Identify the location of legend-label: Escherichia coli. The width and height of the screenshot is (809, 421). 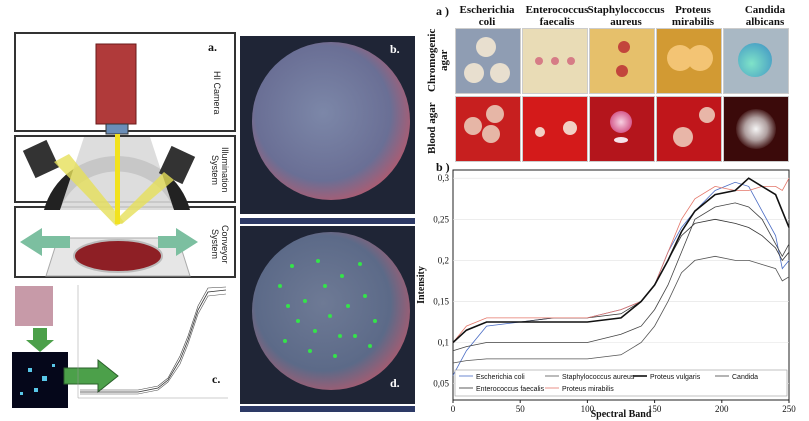
(500, 377).